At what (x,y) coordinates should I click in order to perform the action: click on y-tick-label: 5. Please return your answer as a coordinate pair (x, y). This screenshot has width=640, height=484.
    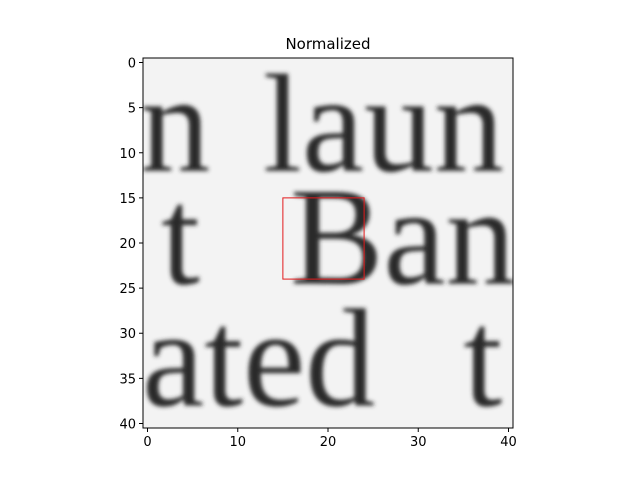
    Looking at the image, I should click on (132, 109).